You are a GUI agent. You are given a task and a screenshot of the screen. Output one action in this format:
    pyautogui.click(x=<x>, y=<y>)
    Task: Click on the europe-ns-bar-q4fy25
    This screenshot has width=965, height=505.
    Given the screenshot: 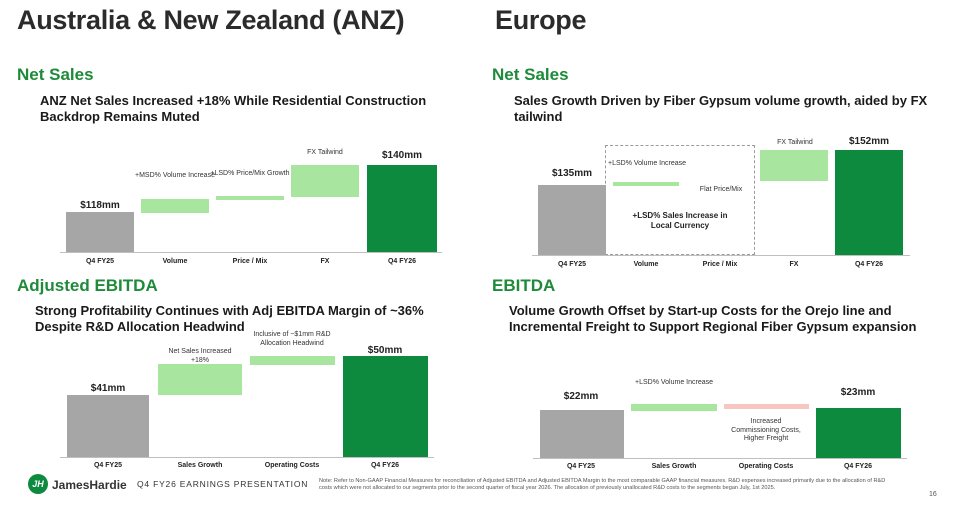 What is the action you would take?
    pyautogui.click(x=572, y=220)
    